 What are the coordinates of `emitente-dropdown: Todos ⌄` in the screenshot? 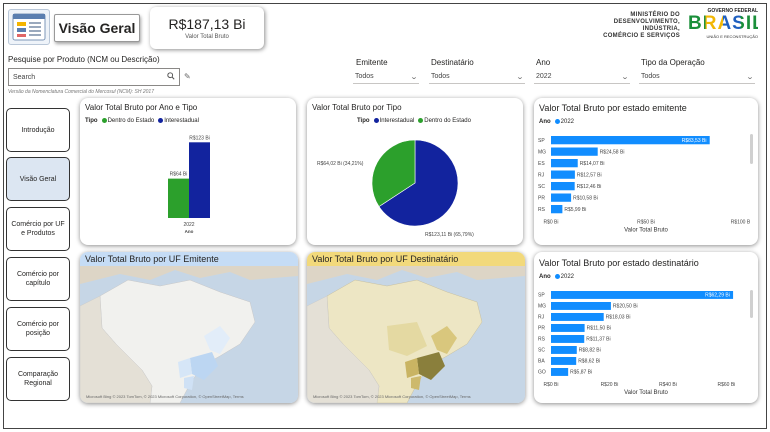 It's located at (386, 77).